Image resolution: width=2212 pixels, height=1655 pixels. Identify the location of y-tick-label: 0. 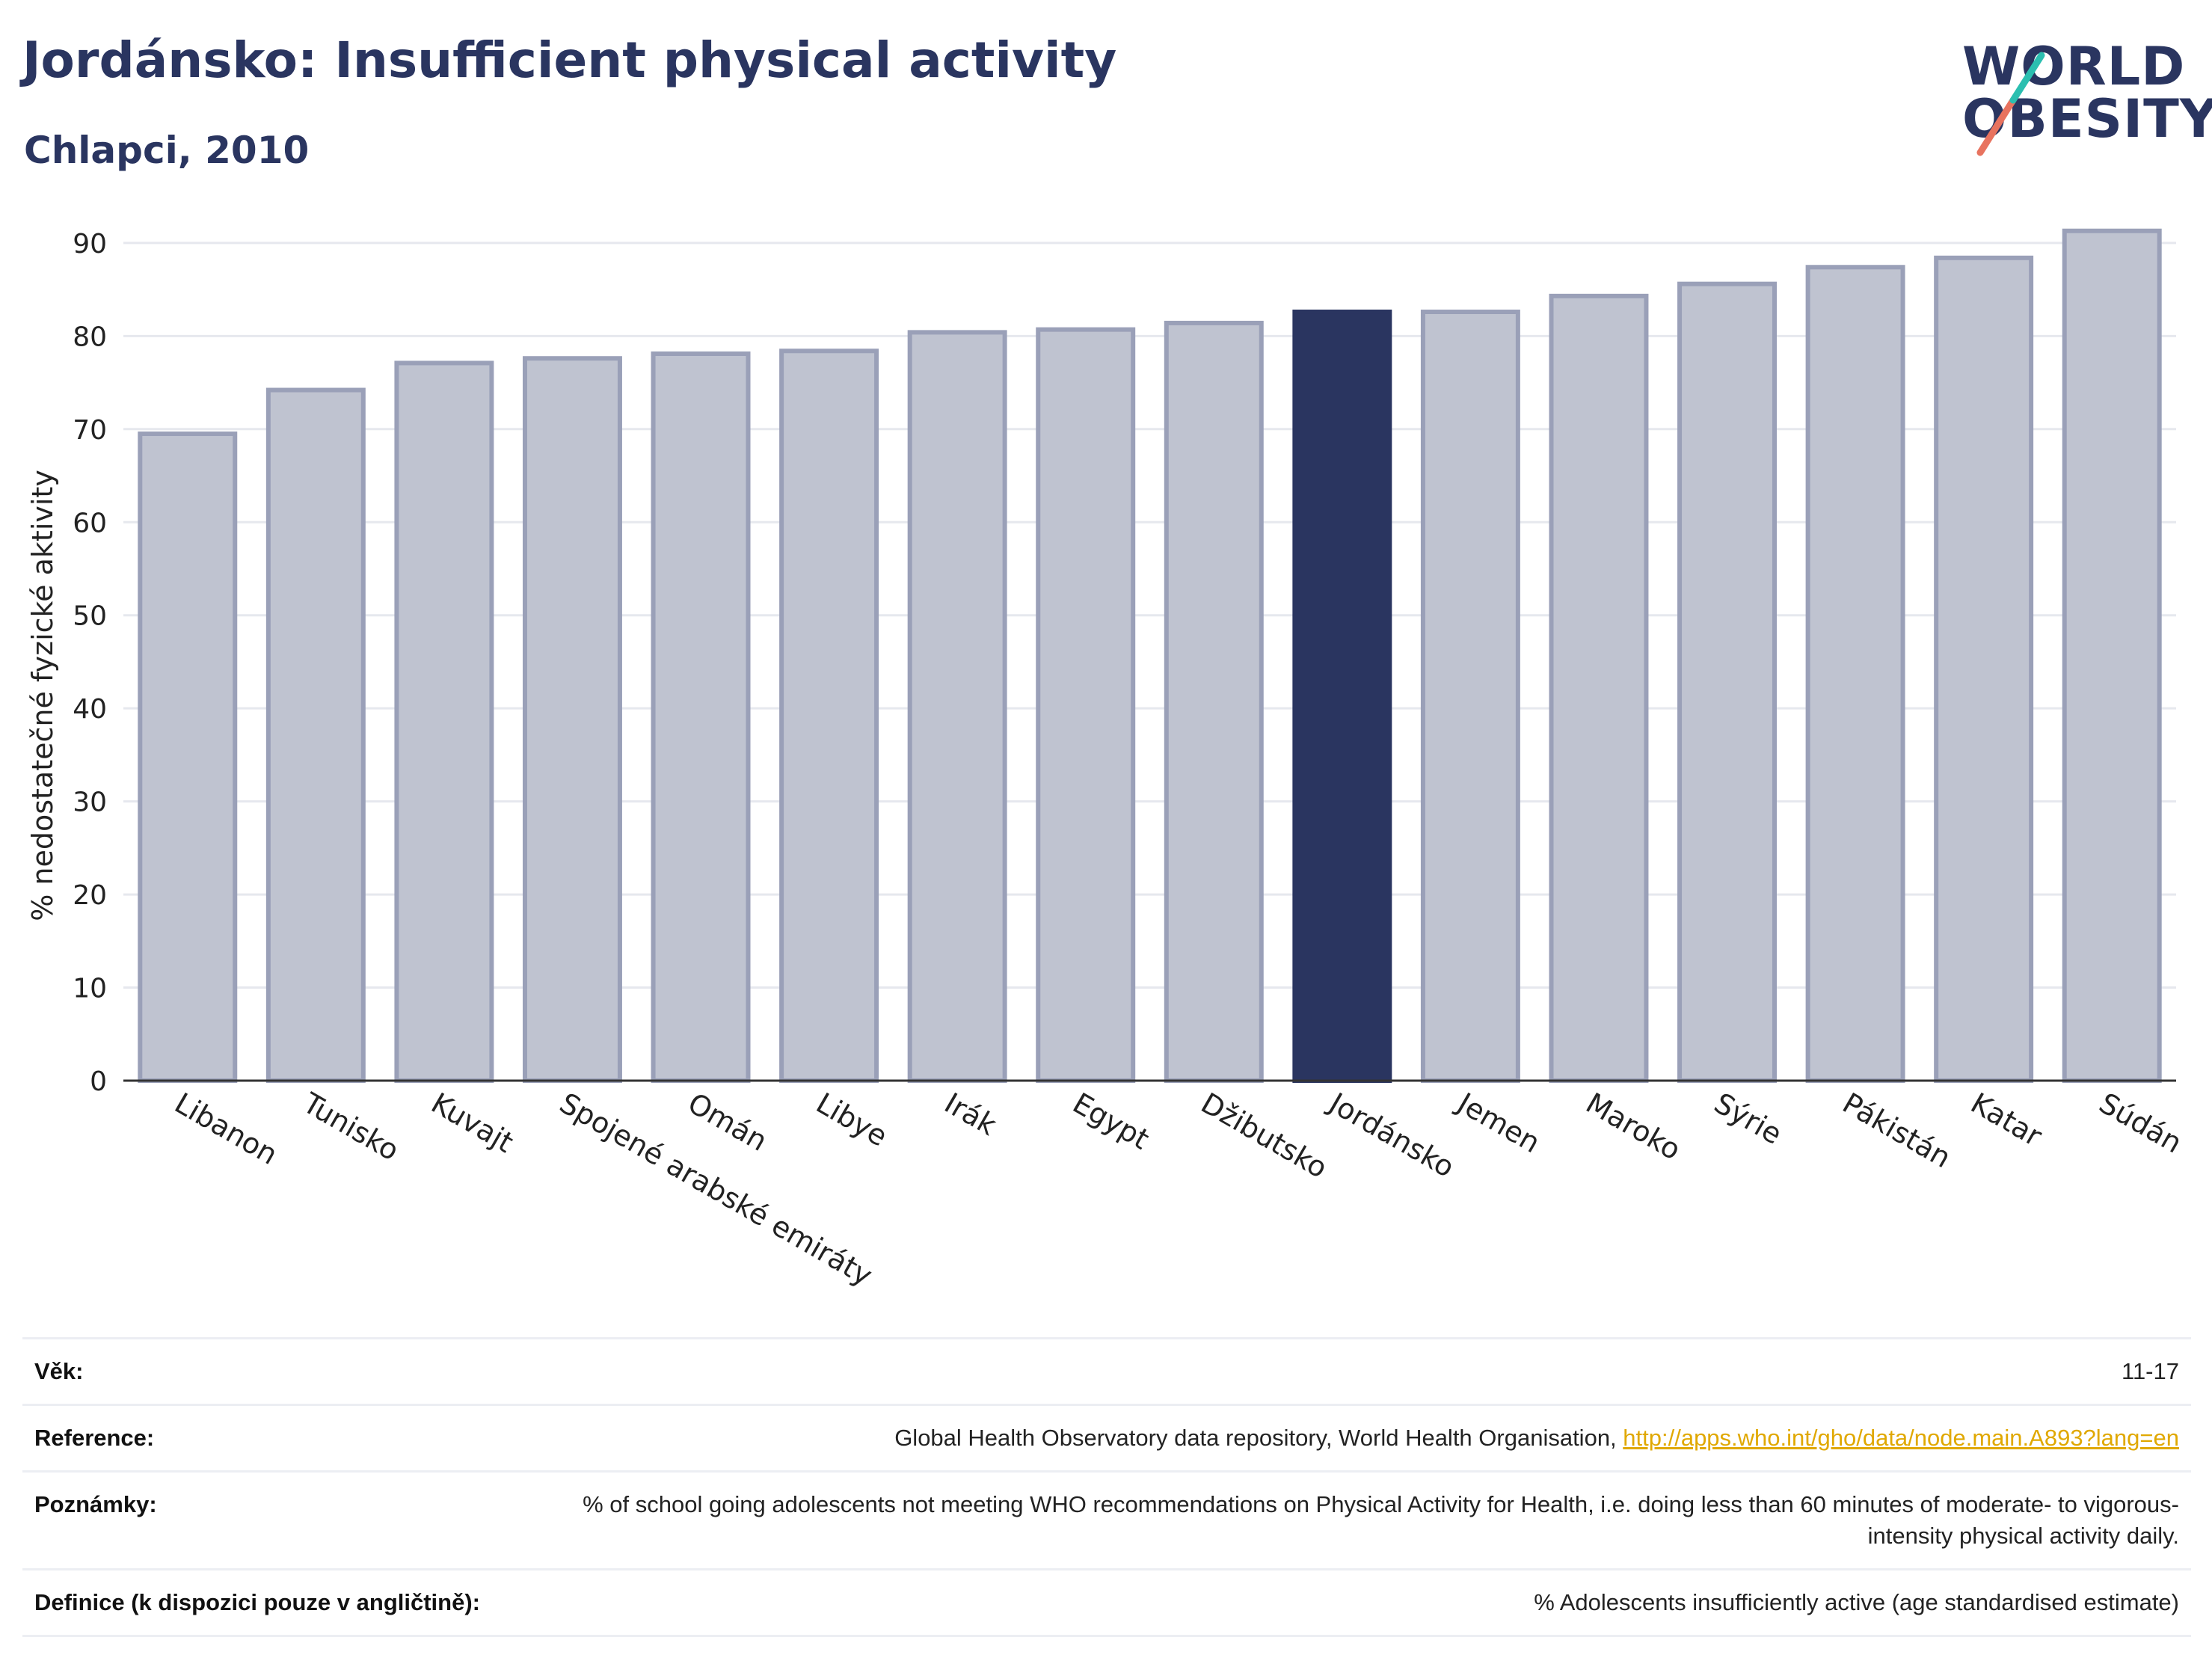
(98, 1081).